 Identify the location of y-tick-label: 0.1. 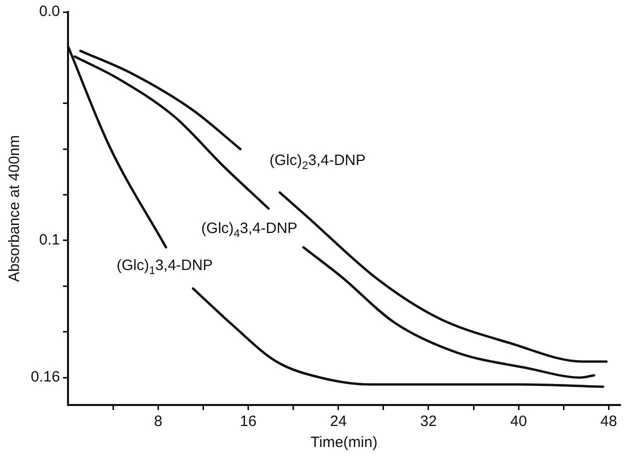
(49, 240).